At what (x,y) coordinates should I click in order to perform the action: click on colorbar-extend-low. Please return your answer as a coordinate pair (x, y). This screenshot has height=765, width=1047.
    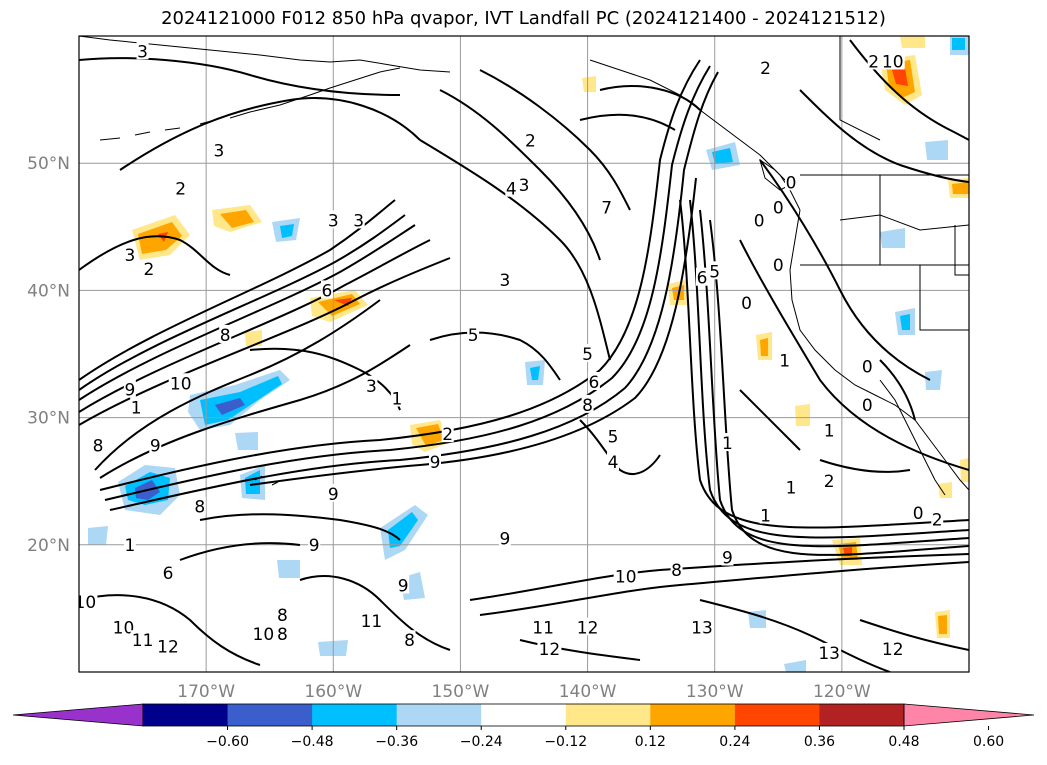
    Looking at the image, I should click on (78, 715).